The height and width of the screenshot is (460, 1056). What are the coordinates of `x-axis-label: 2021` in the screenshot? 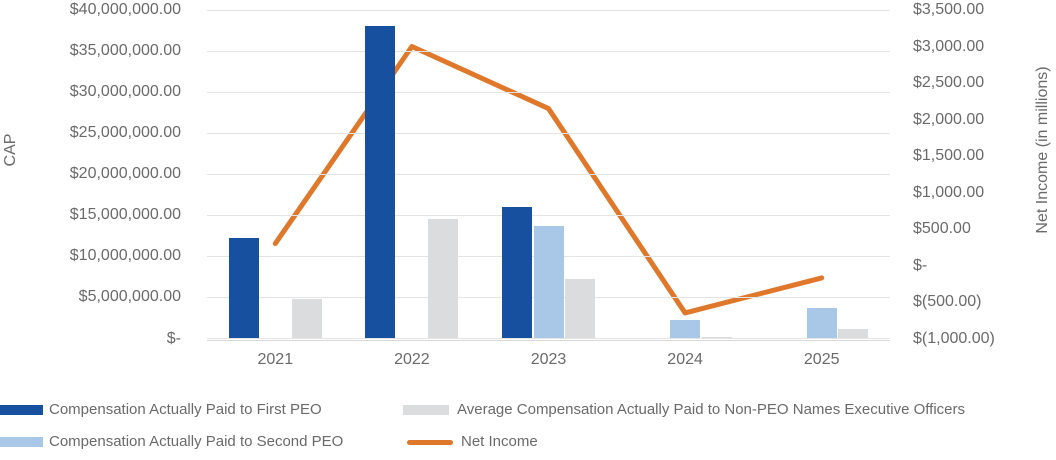 It's located at (275, 359).